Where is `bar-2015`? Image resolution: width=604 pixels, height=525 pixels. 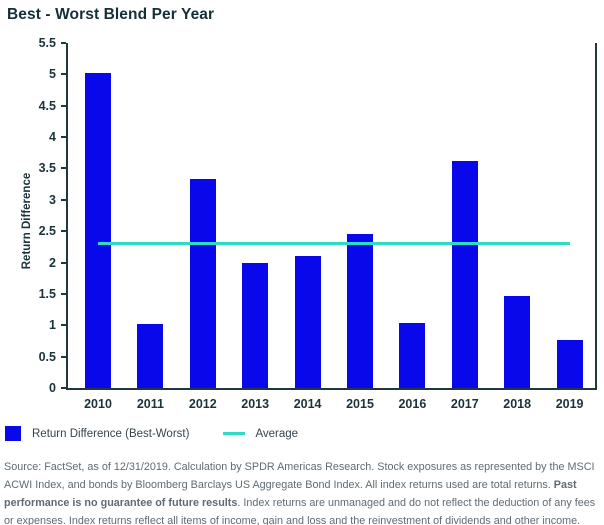 bar-2015 is located at coordinates (360, 310).